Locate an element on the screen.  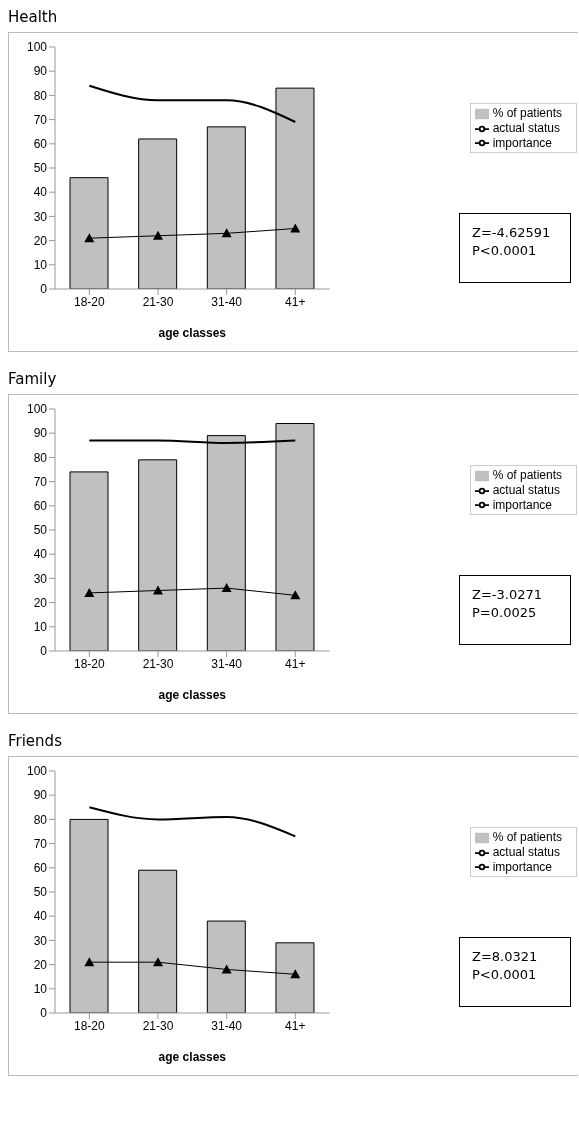
chart-title: Family is located at coordinates (33, 379).